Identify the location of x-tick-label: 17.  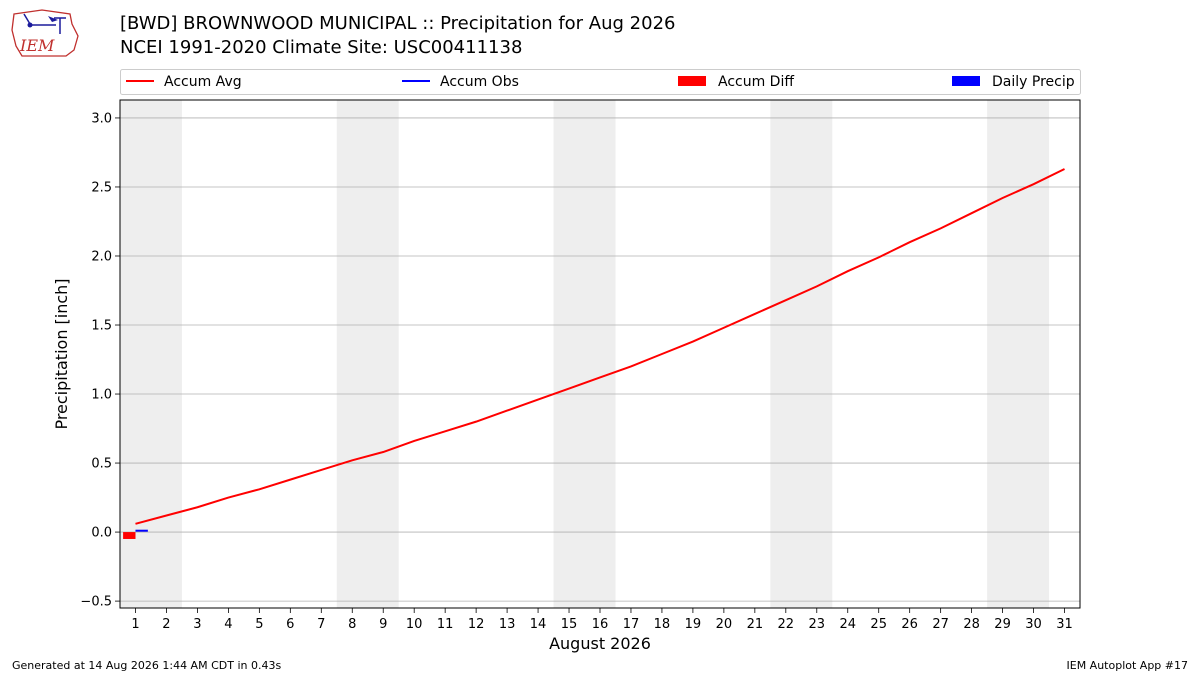
(631, 624).